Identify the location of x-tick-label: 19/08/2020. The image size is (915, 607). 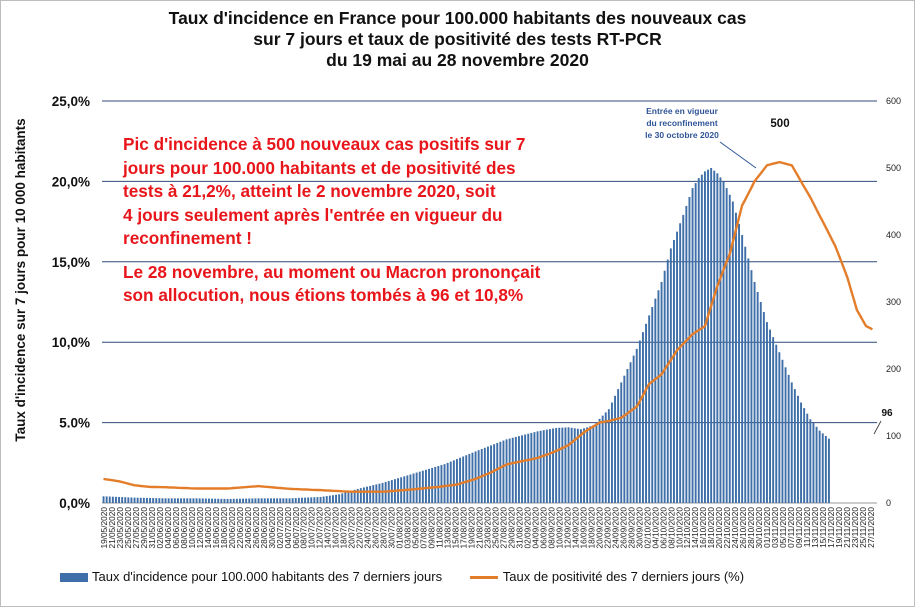
(472, 528).